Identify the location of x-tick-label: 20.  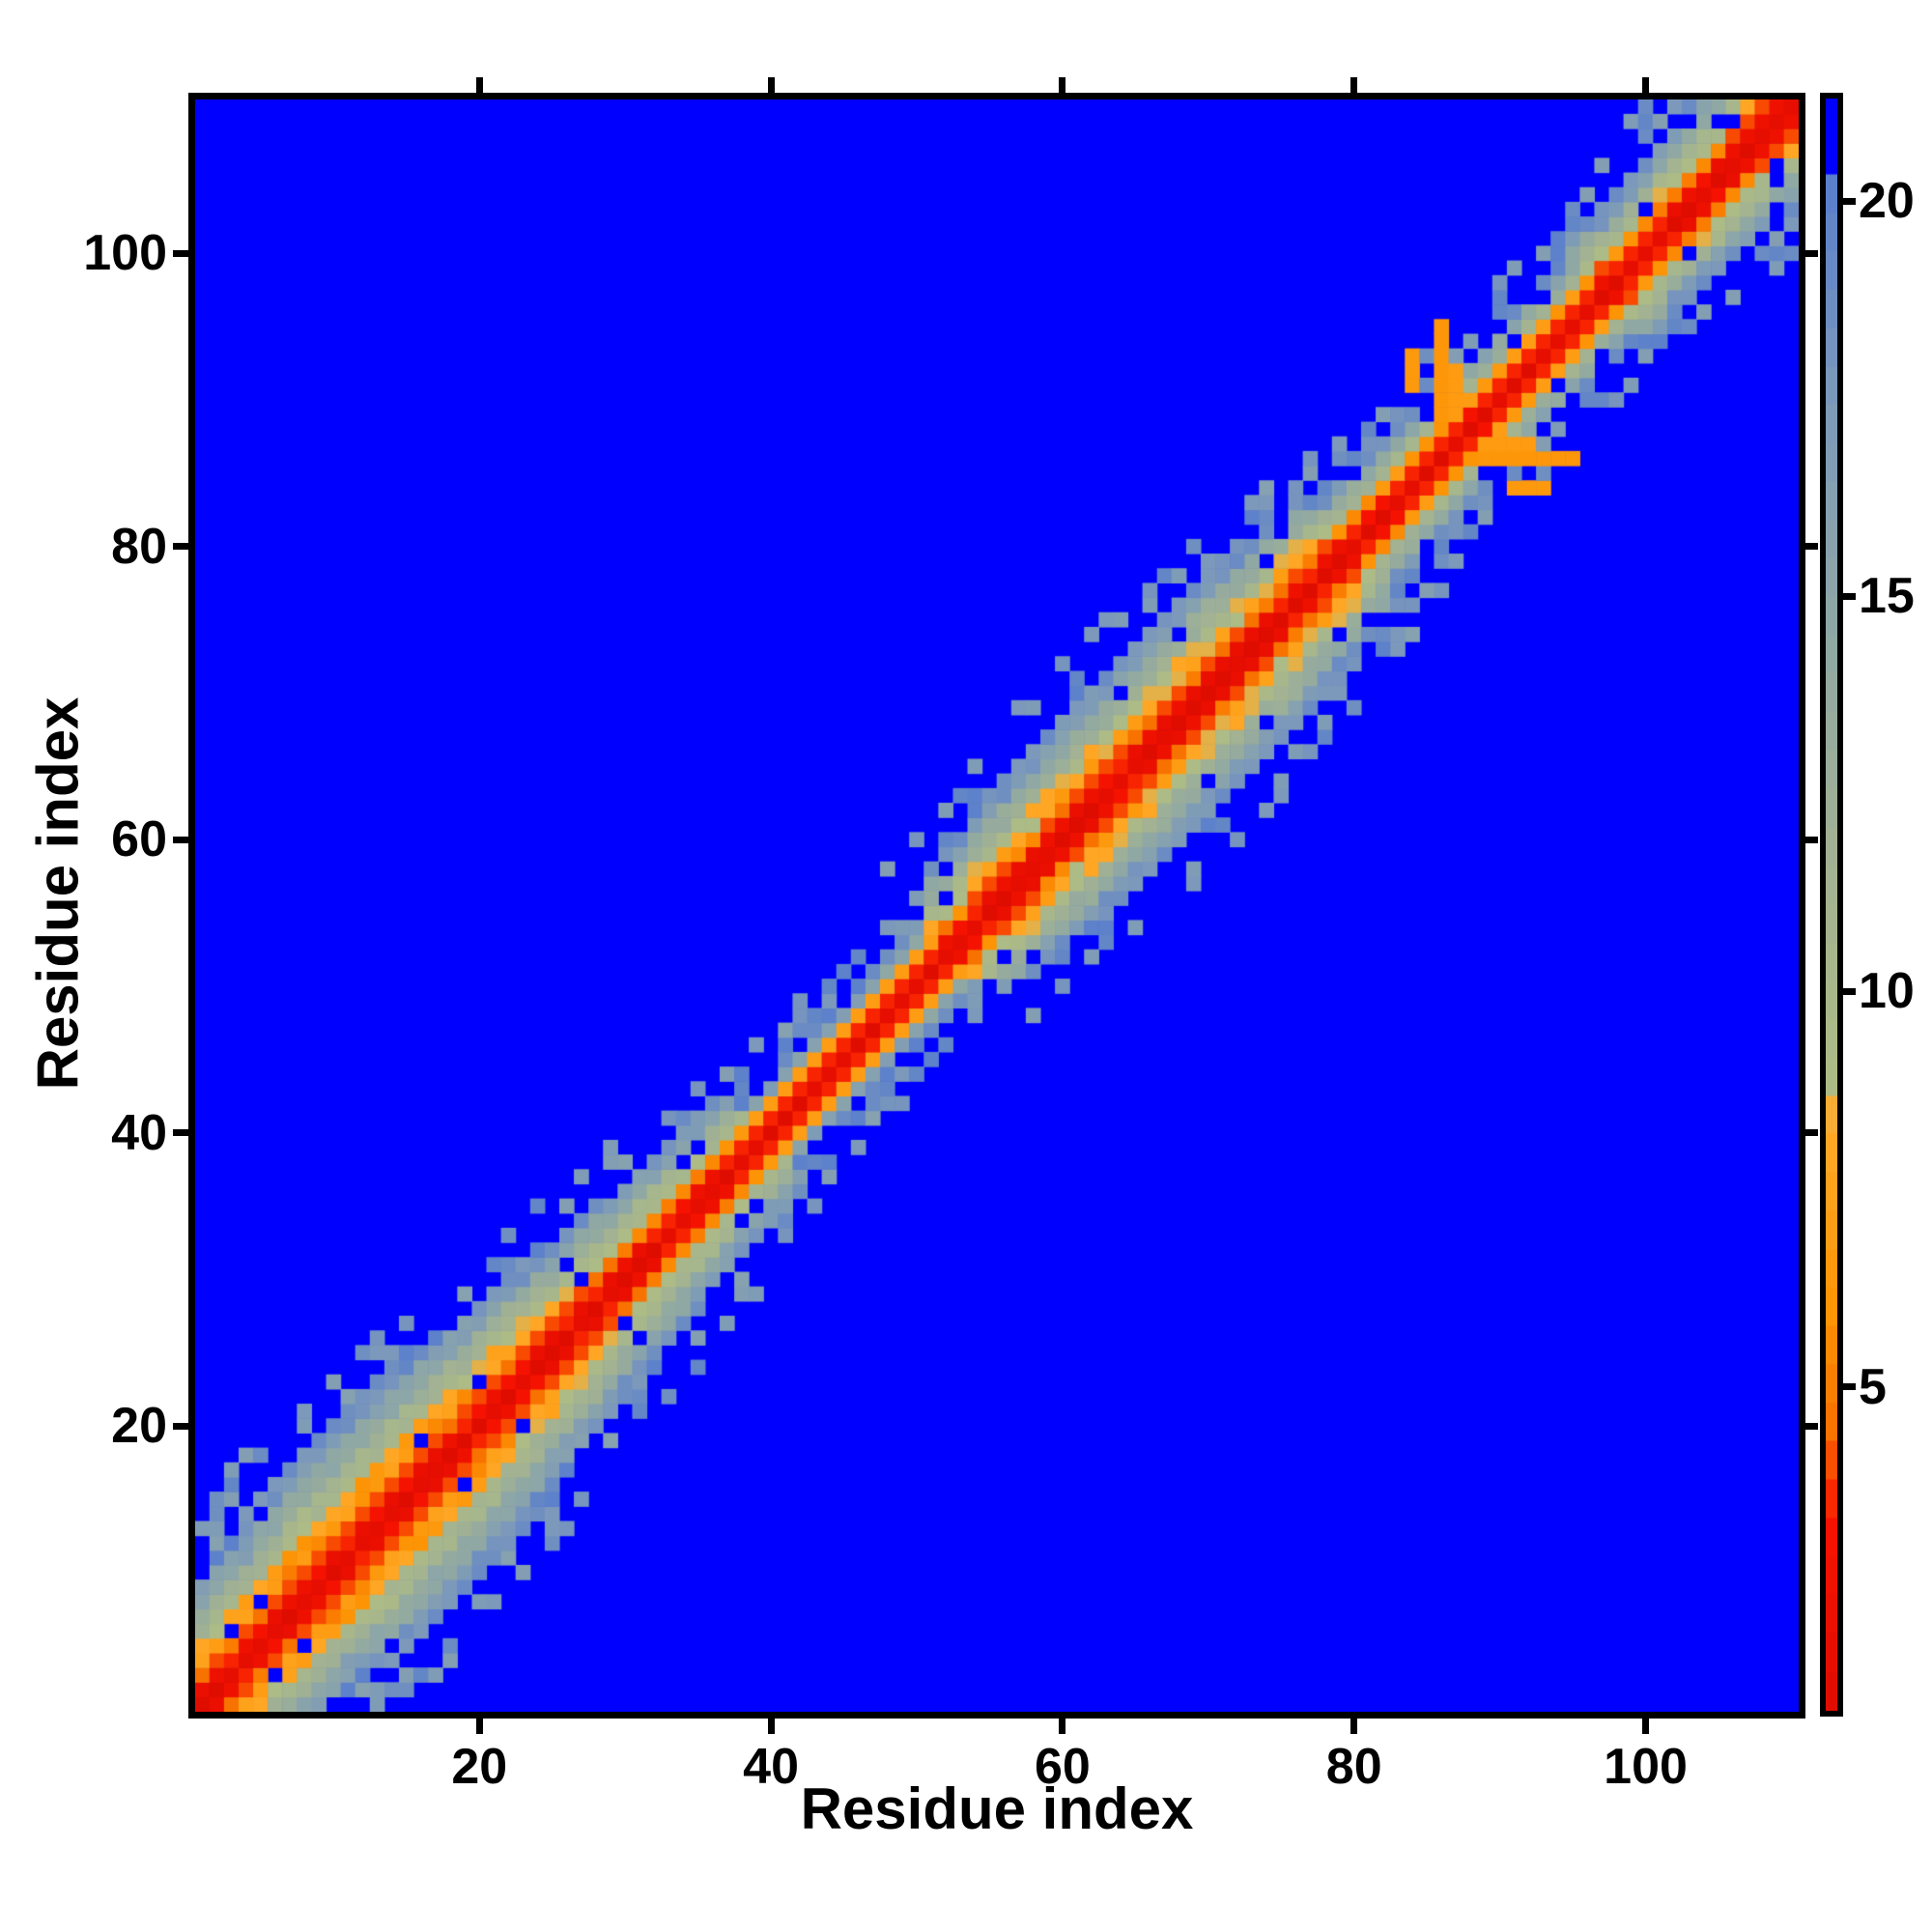
(479, 1767).